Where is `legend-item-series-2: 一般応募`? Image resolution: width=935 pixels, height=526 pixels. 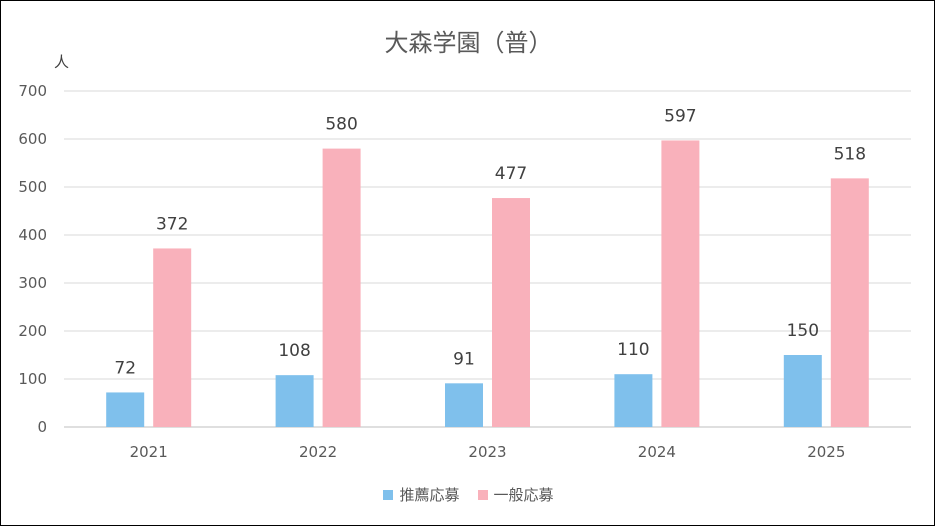
legend-item-series-2: 一般応募 is located at coordinates (515, 494).